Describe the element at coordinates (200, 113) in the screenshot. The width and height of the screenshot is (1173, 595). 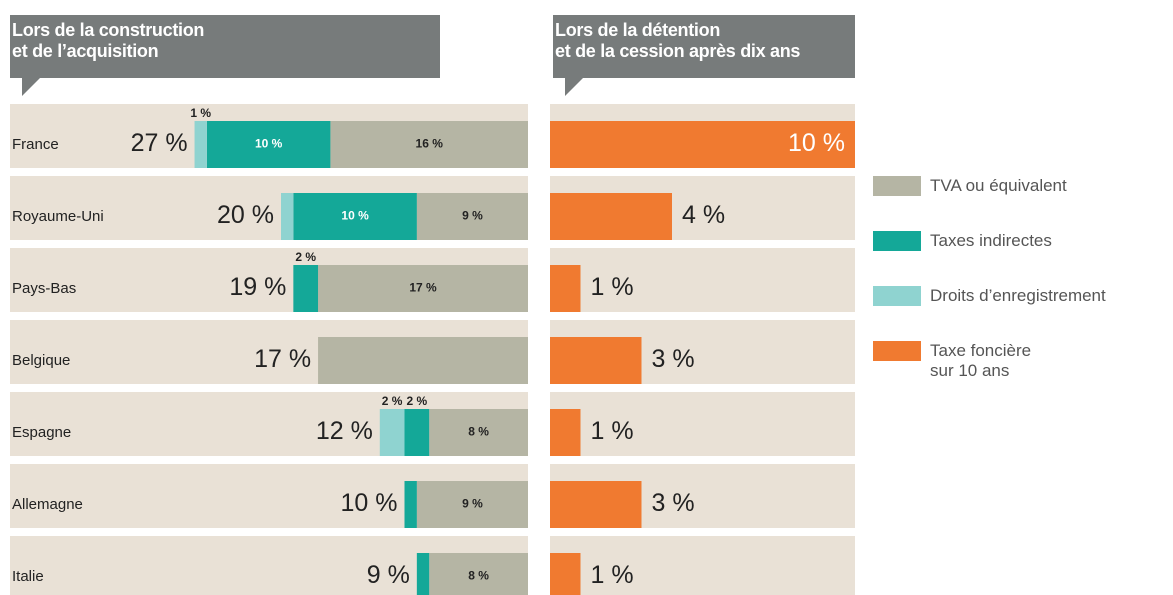
I see `segment-label: 1 %` at that location.